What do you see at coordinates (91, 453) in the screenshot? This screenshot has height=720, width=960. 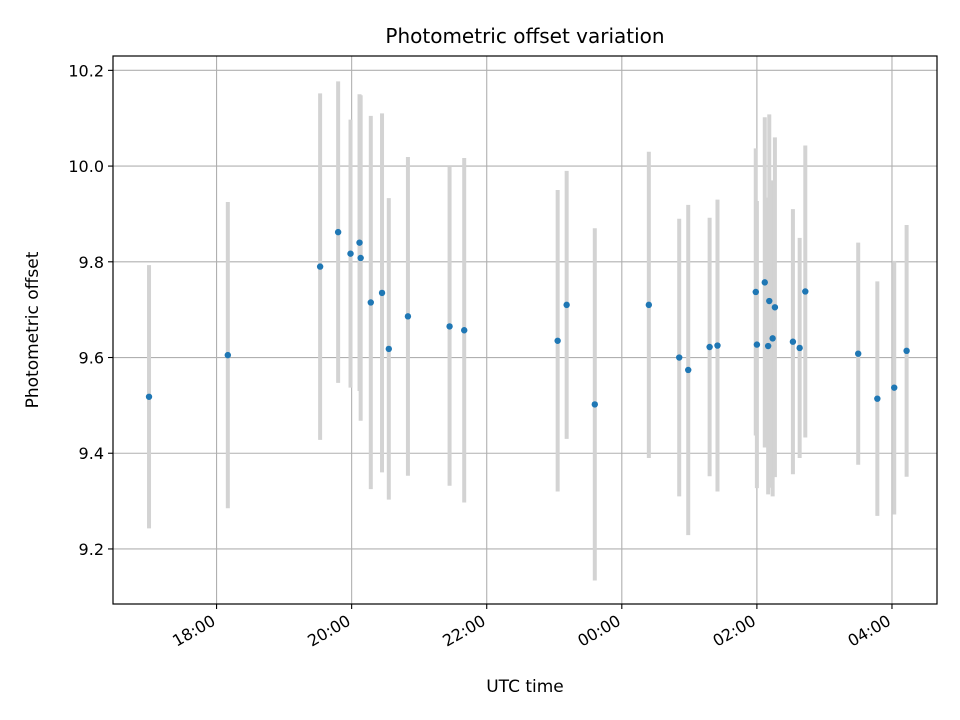 I see `y-tick-label: 9.4` at bounding box center [91, 453].